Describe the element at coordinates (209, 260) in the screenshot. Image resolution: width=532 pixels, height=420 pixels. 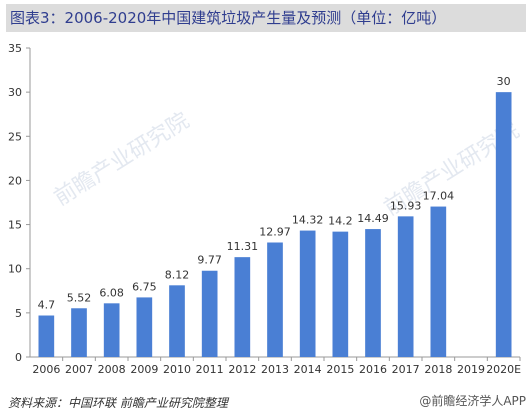
I see `data-label: 9.77` at that location.